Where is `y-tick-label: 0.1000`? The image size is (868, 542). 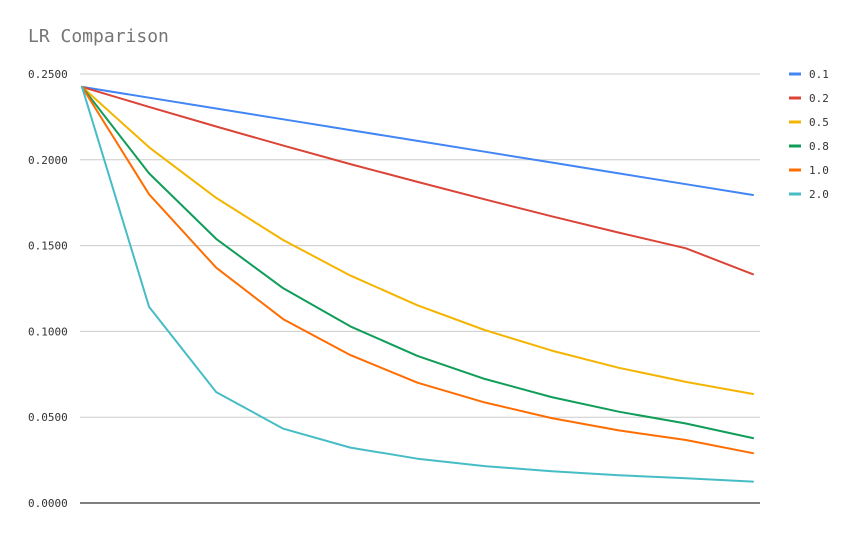 y-tick-label: 0.1000 is located at coordinates (48, 331).